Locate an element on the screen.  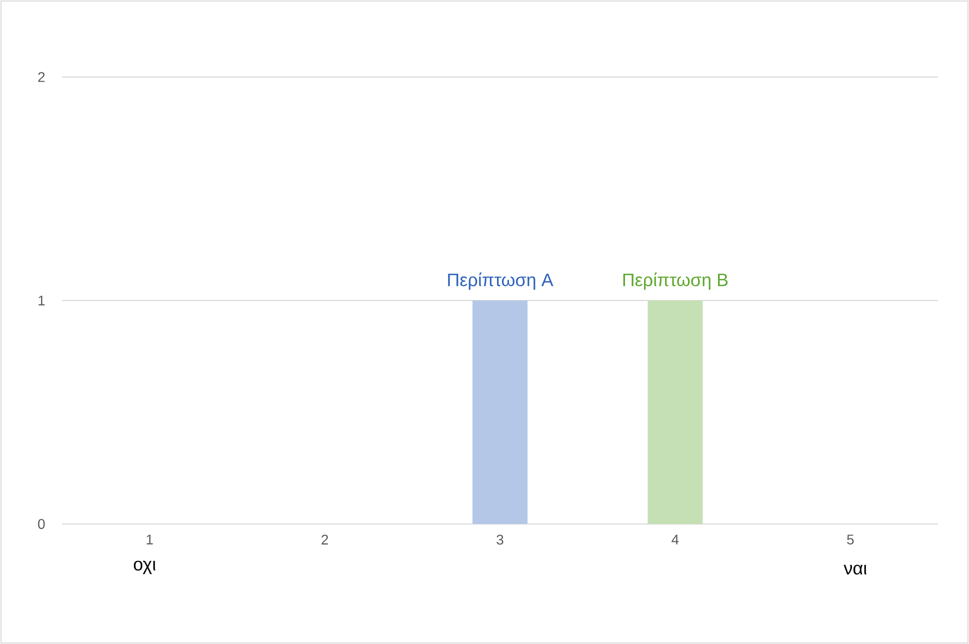
y-tick-label: 2 is located at coordinates (41, 77).